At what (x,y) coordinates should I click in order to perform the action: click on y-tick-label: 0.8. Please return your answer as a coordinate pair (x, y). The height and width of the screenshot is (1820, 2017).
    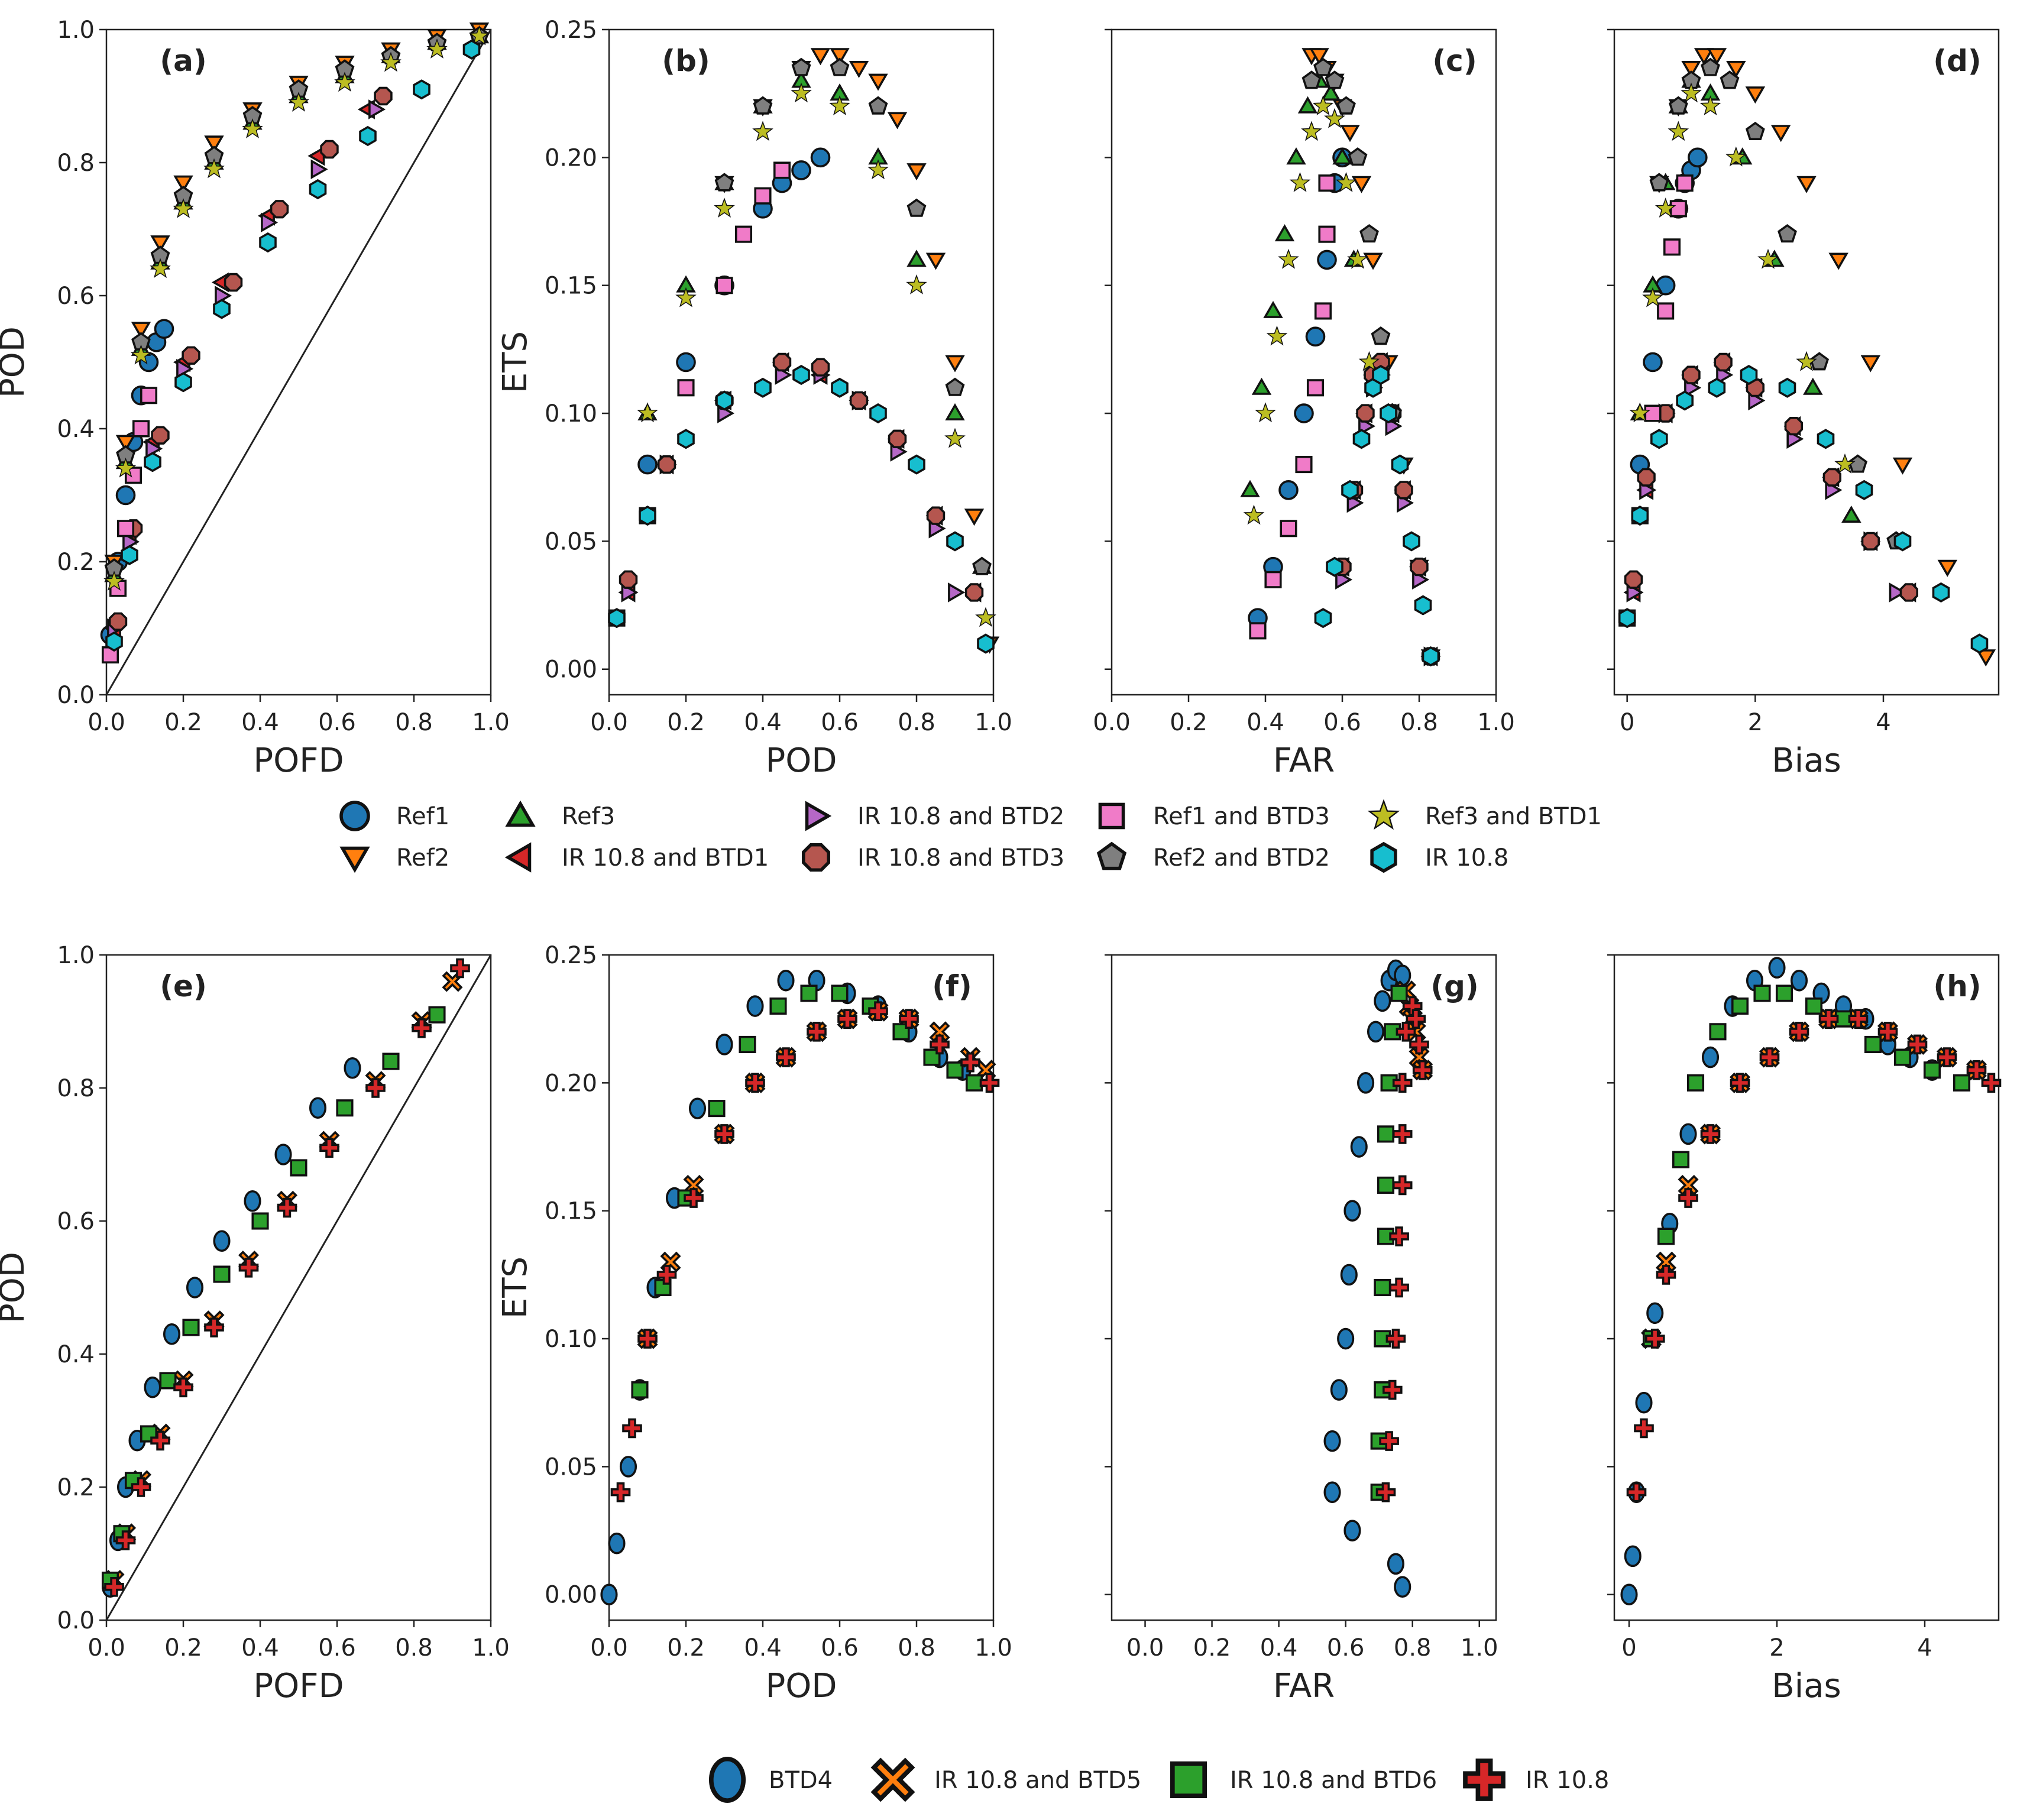
    Looking at the image, I should click on (76, 163).